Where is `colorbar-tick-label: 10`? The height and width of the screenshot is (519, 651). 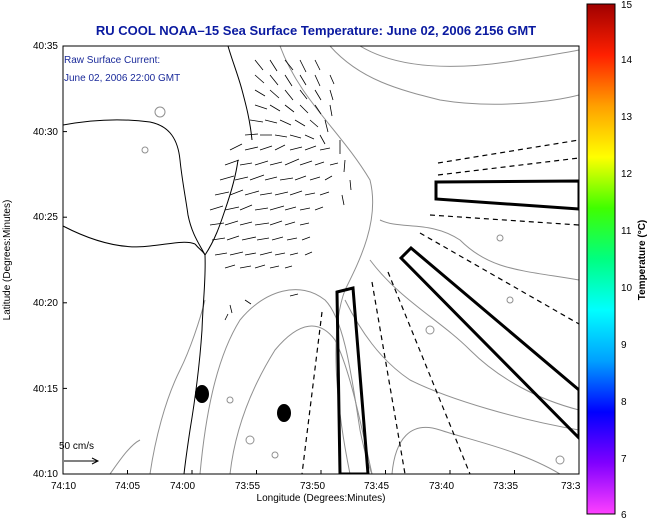 colorbar-tick-label: 10 is located at coordinates (627, 288).